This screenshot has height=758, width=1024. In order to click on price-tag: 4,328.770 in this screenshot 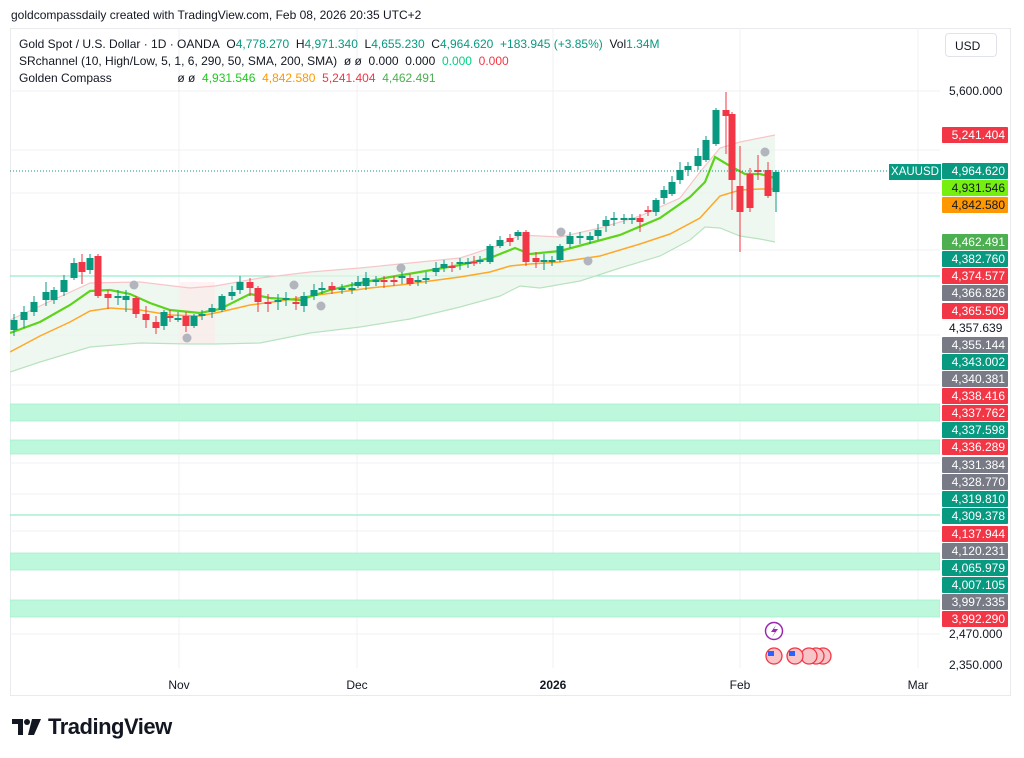, I will do `click(975, 482)`.